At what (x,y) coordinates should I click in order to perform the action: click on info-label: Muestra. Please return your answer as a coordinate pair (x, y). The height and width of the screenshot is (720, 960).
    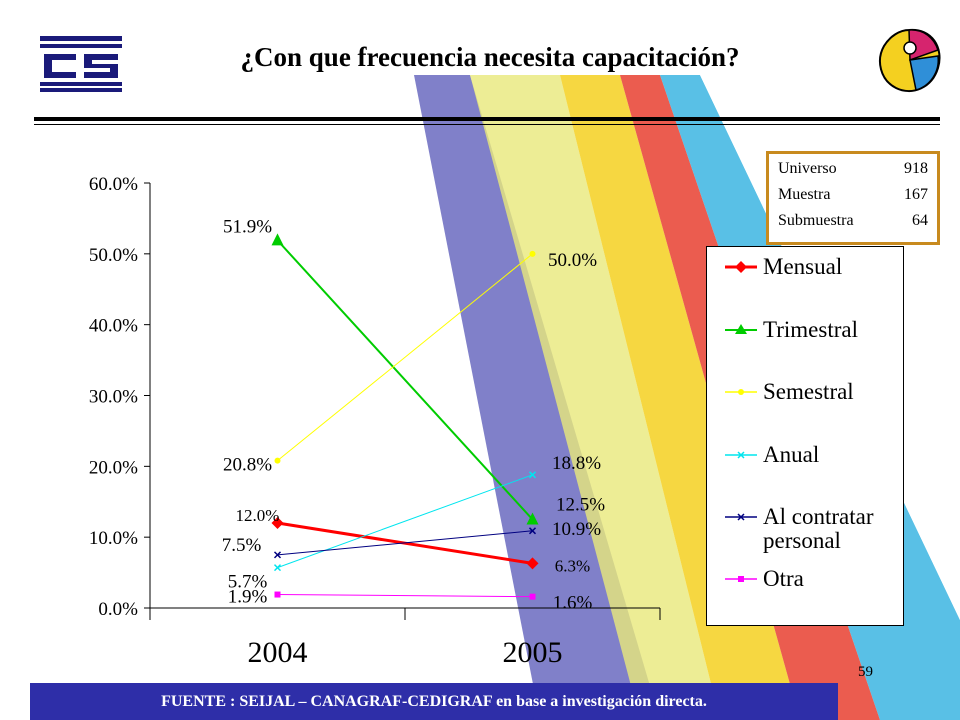
    Looking at the image, I should click on (804, 194).